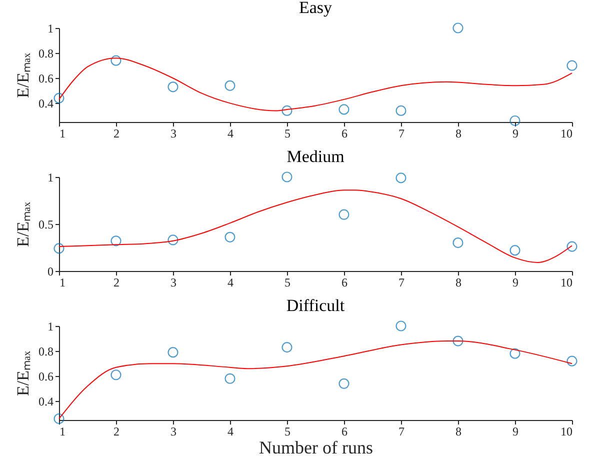  What do you see at coordinates (315, 156) in the screenshot?
I see `chart-title: Medium` at bounding box center [315, 156].